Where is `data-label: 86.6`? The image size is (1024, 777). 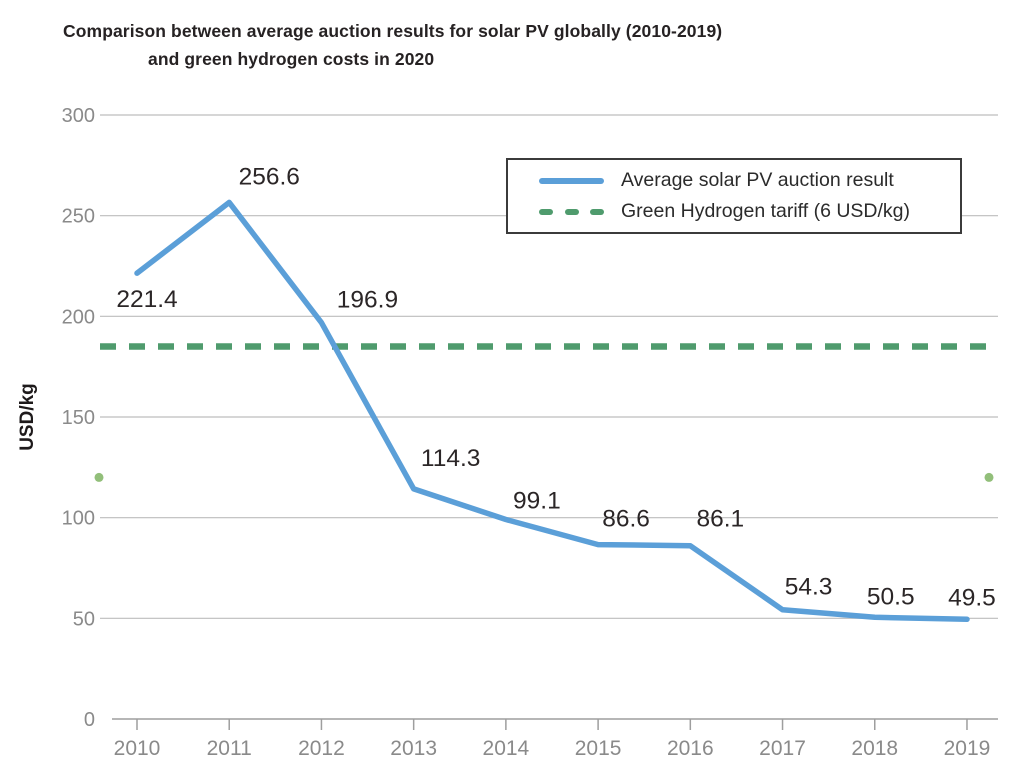
data-label: 86.6 is located at coordinates (626, 519).